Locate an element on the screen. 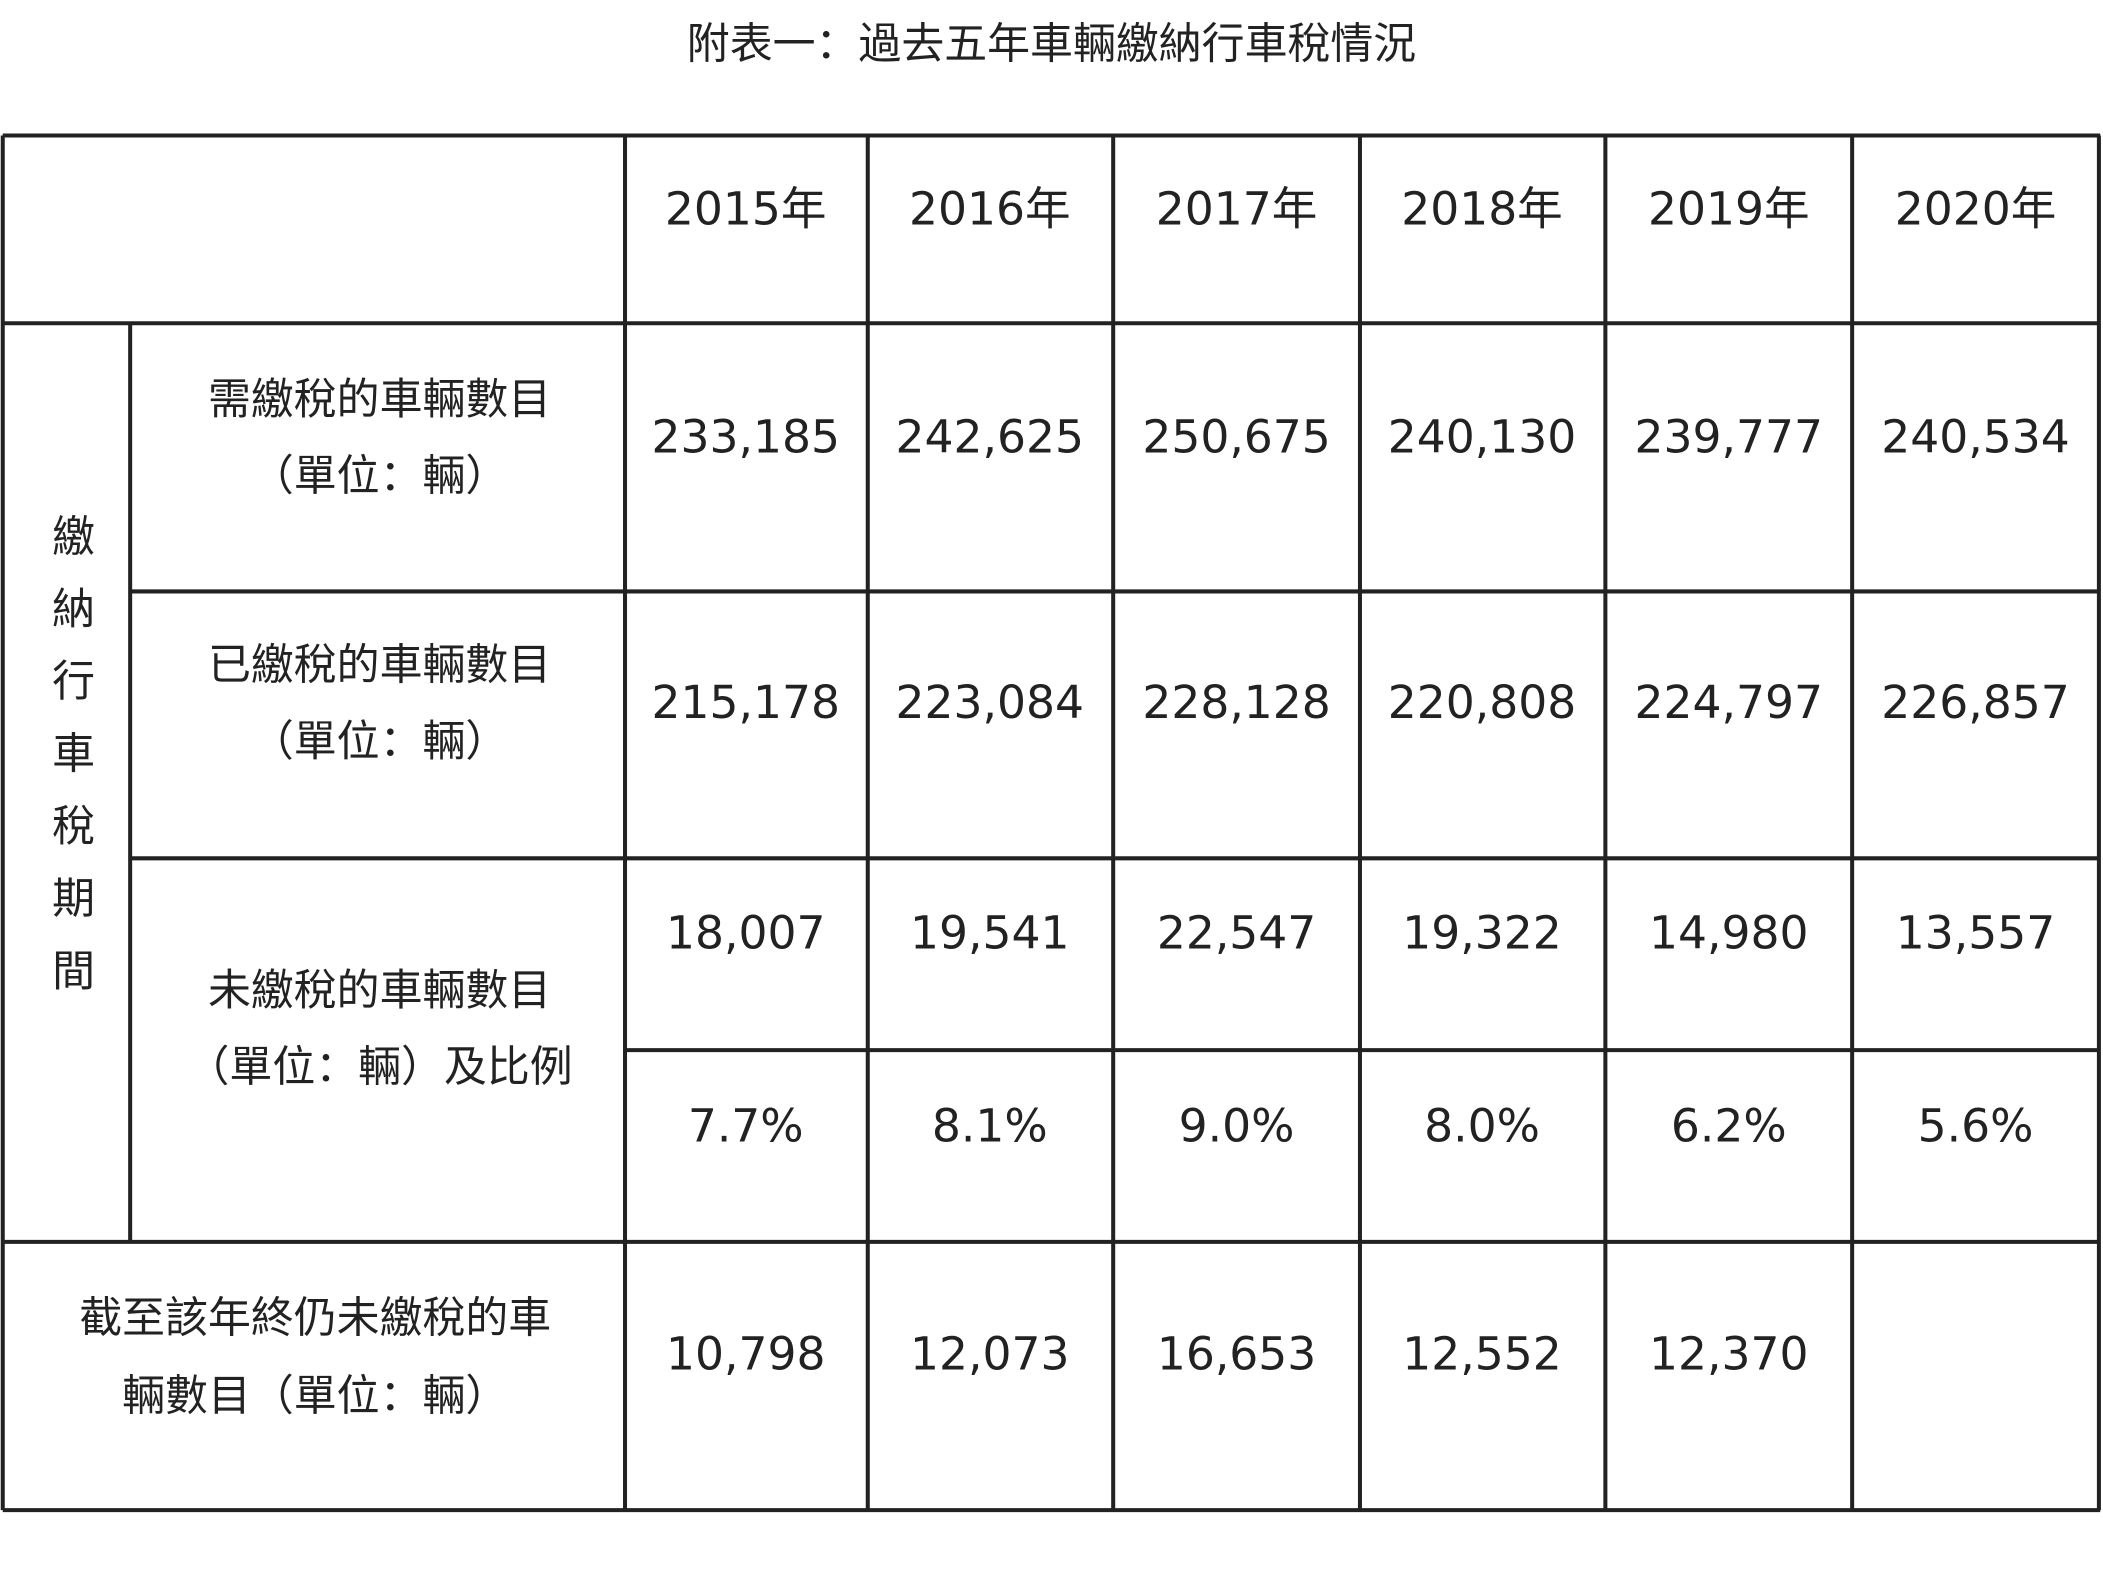 Image resolution: width=2103 pixels, height=1575 pixels. column-header: 2018年 is located at coordinates (1482, 208).